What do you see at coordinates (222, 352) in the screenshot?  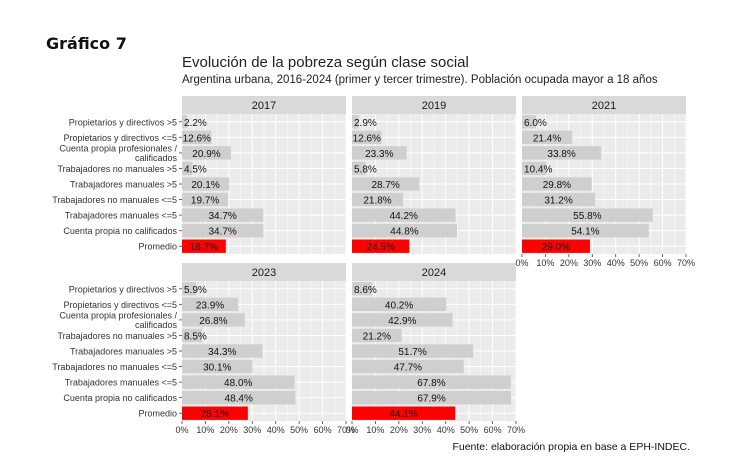 I see `data-label: 34.3%` at bounding box center [222, 352].